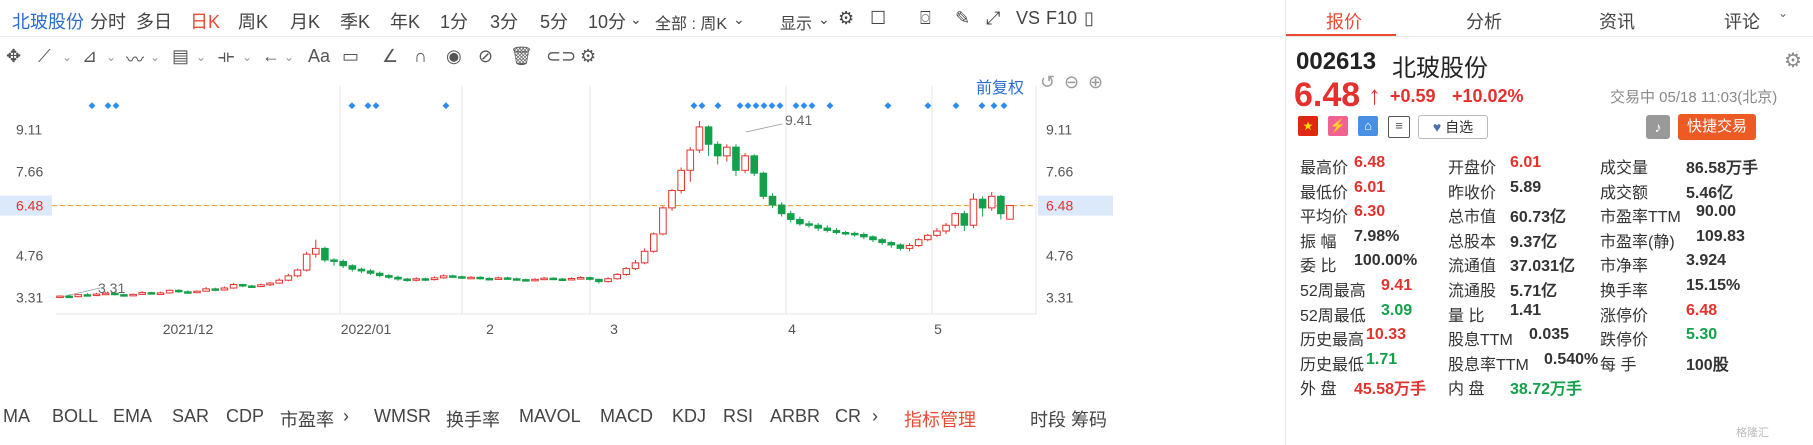 The image size is (1813, 445). What do you see at coordinates (1453, 127) in the screenshot?
I see `add-watchlist-button: ♥ 自选` at bounding box center [1453, 127].